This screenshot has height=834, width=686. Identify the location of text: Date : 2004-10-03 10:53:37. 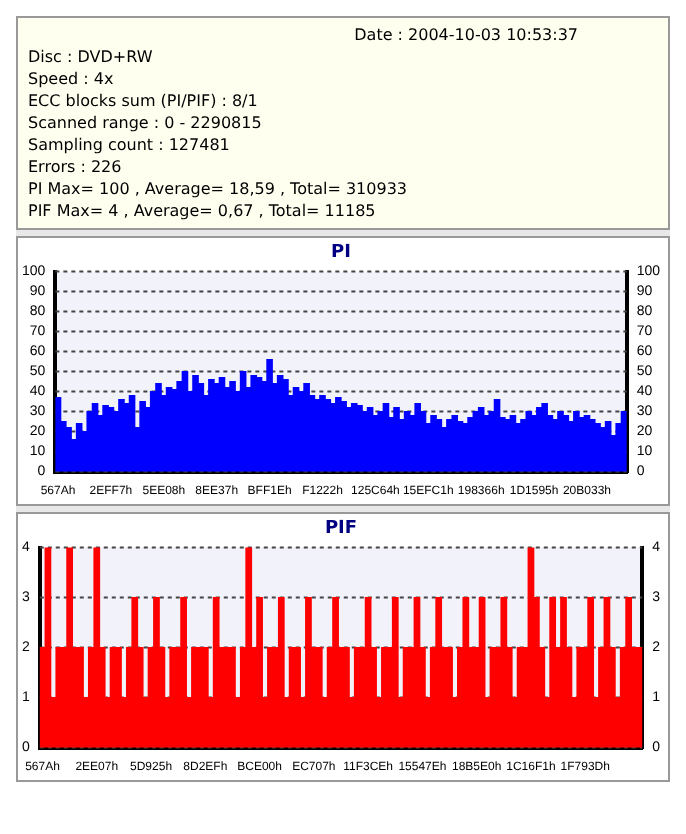
(466, 35).